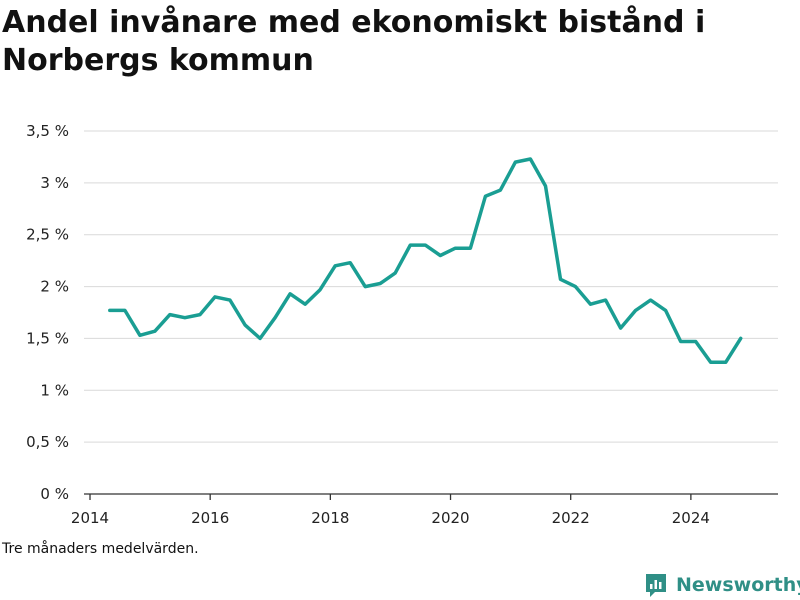 The height and width of the screenshot is (600, 800). What do you see at coordinates (90, 518) in the screenshot?
I see `x-tick-label: 2014` at bounding box center [90, 518].